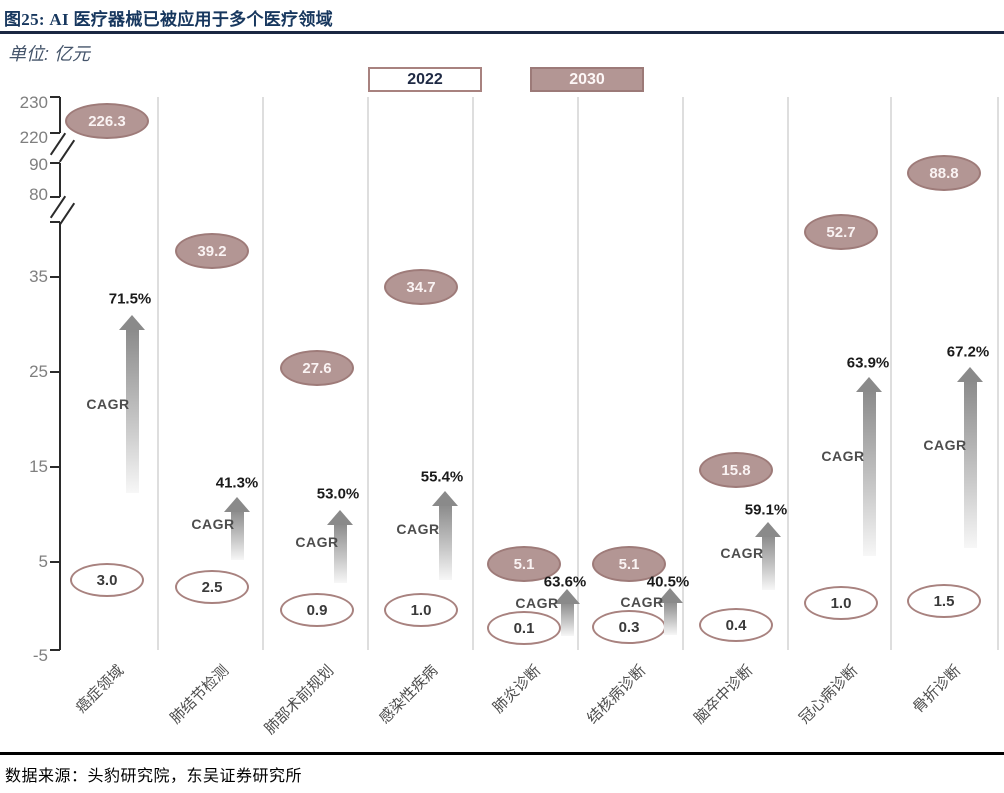 The image size is (1004, 793). What do you see at coordinates (421, 287) in the screenshot?
I see `bubble-2030: 34.7` at bounding box center [421, 287].